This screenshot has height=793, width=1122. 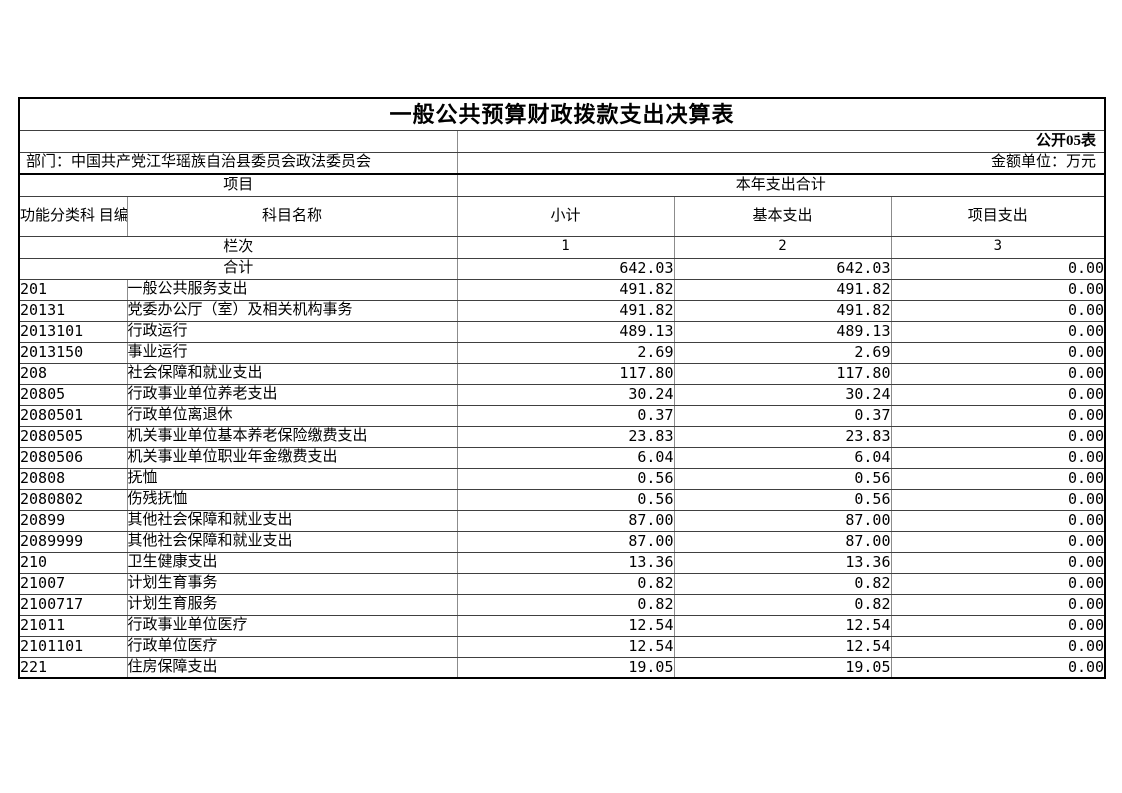 I want to click on row-code: 20899, so click(x=73, y=520).